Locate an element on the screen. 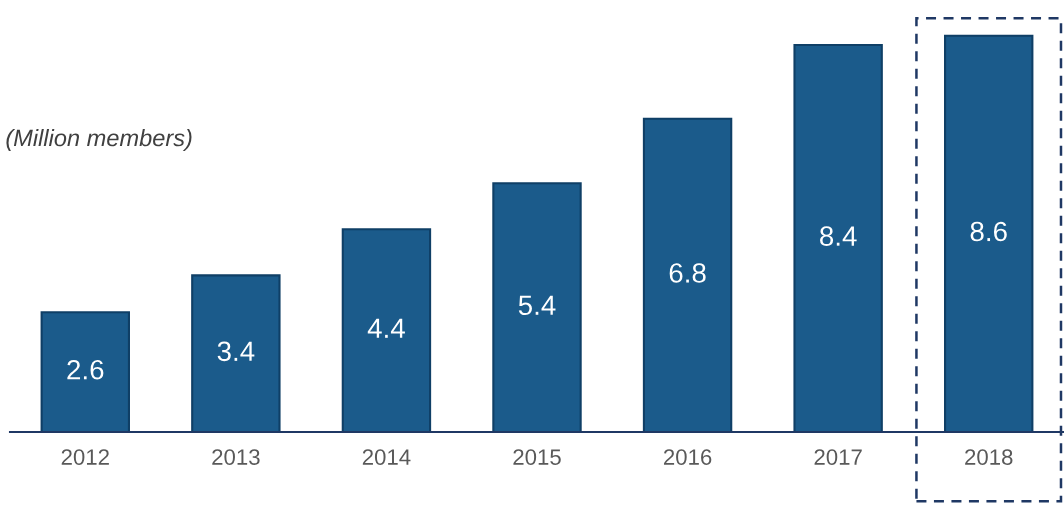  x-tick-label: 2013 is located at coordinates (236, 457).